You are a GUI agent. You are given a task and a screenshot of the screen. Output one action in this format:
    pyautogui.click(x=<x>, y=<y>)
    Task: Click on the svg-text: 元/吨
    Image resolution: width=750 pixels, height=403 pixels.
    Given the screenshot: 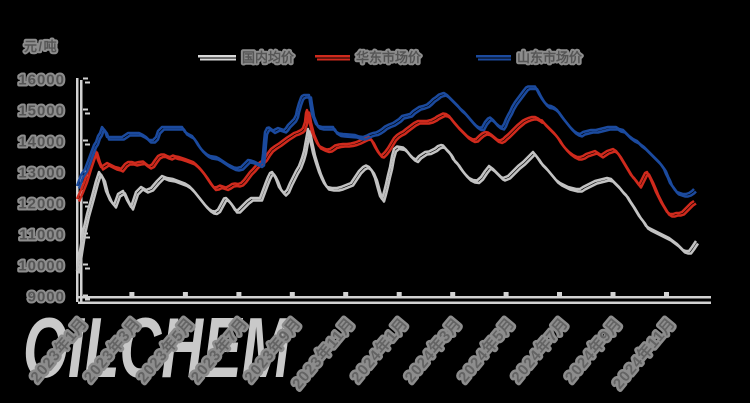 What is the action you would take?
    pyautogui.click(x=41, y=46)
    